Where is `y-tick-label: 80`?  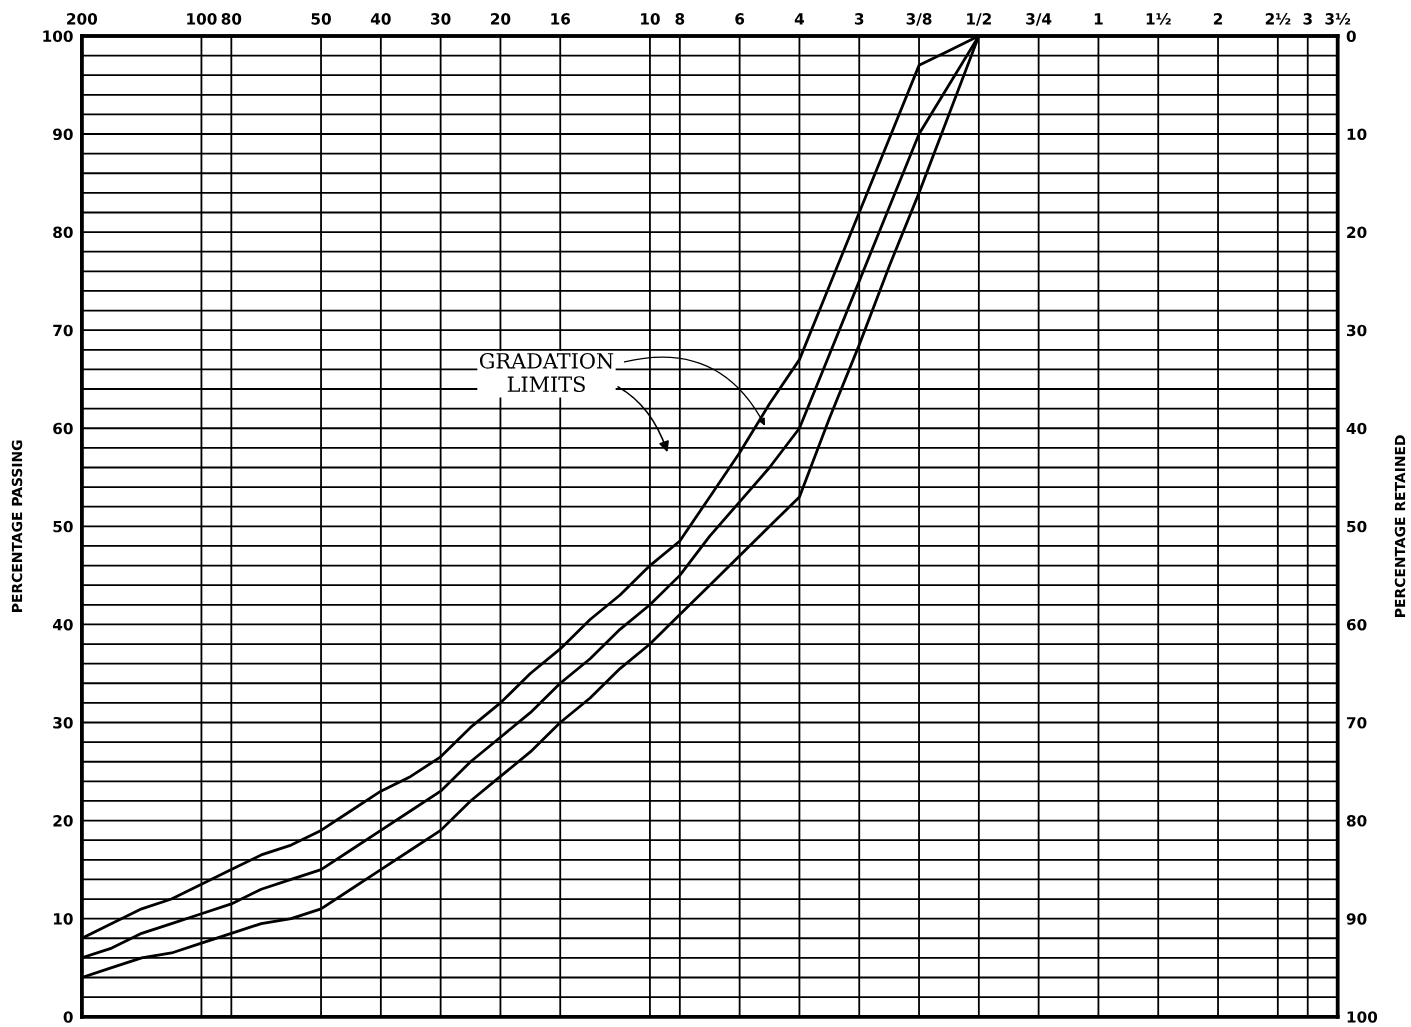 y-tick-label: 80 is located at coordinates (63, 232).